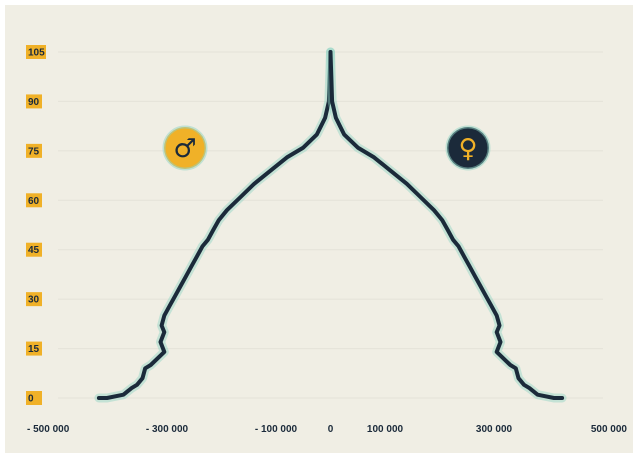 The height and width of the screenshot is (455, 636). I want to click on y-tick: 45, so click(34, 249).